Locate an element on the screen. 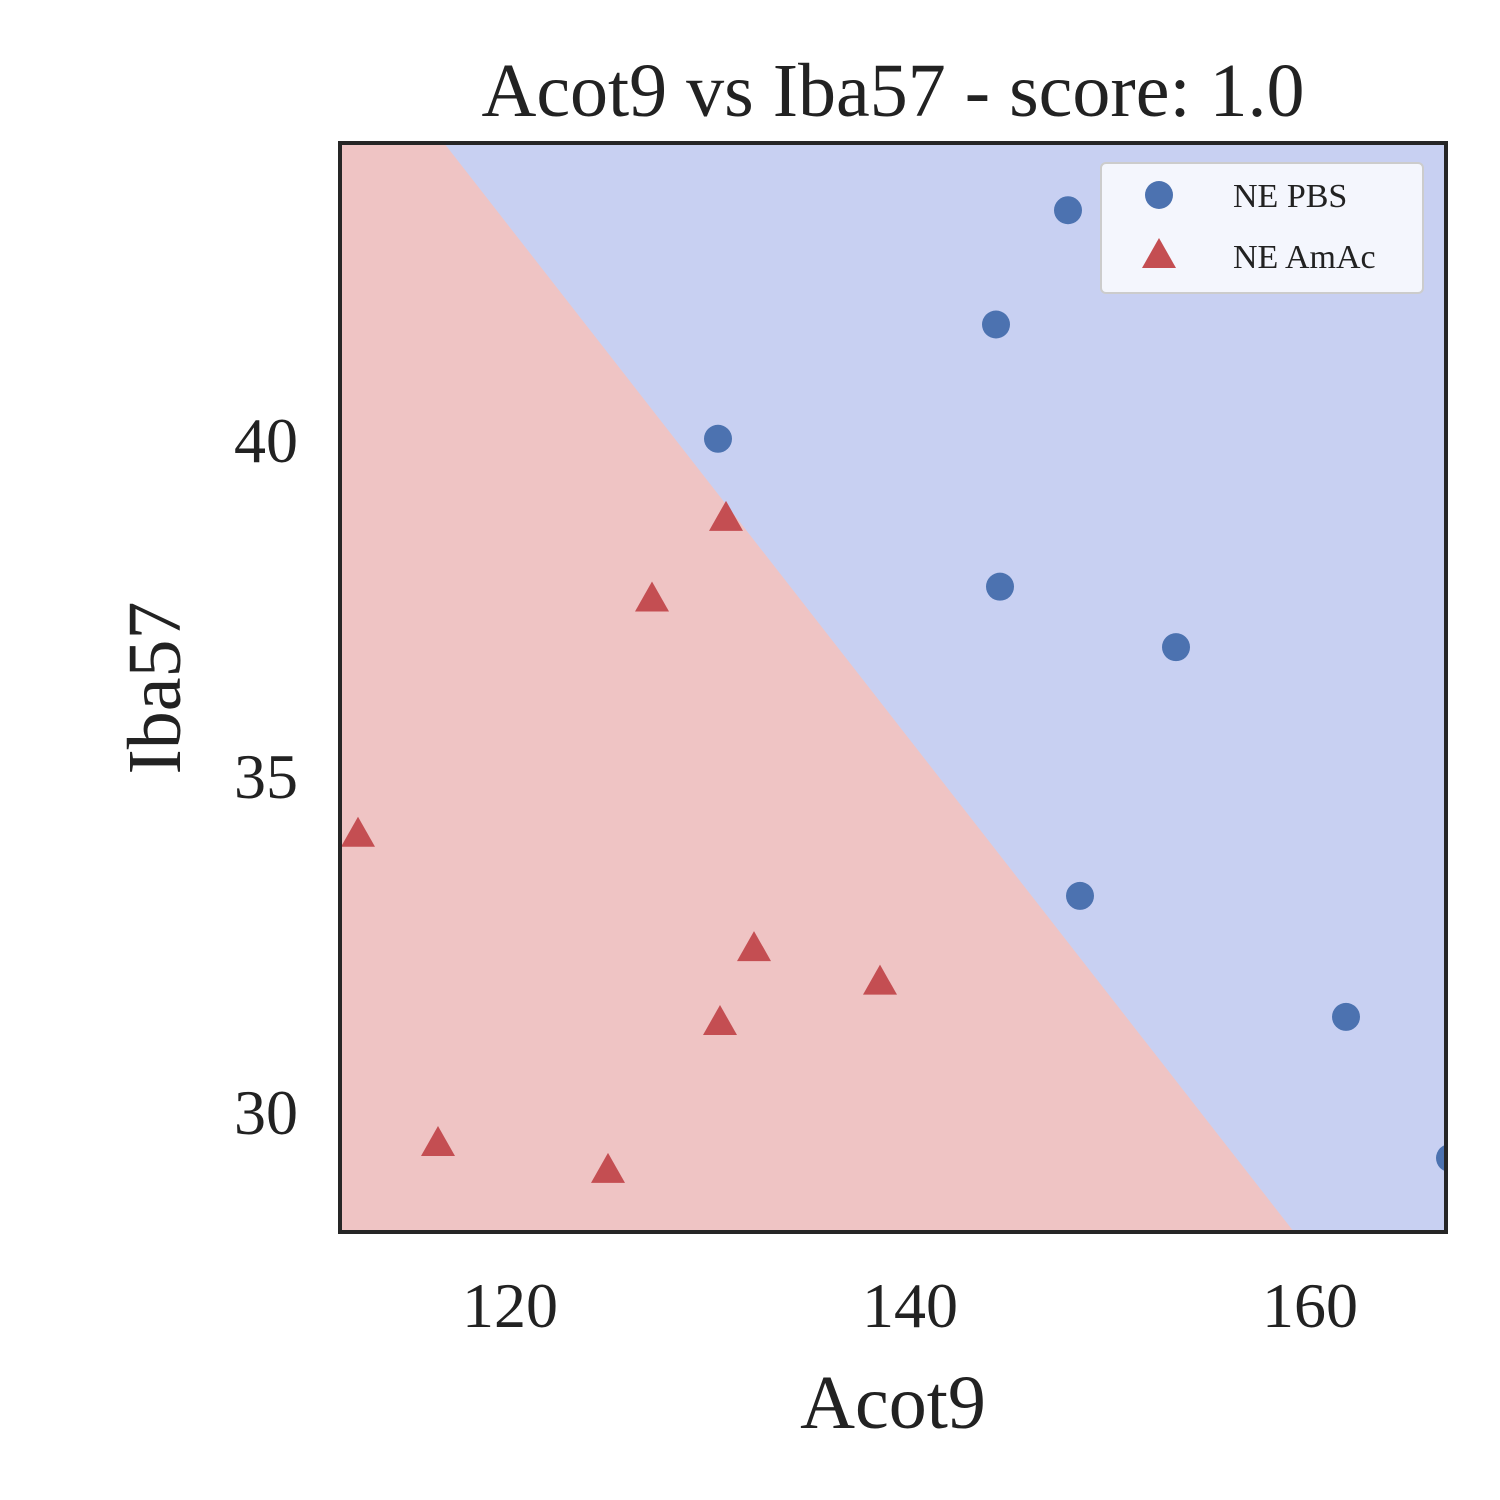 The height and width of the screenshot is (1500, 1500). x-tick-0: 120 is located at coordinates (510, 1305).